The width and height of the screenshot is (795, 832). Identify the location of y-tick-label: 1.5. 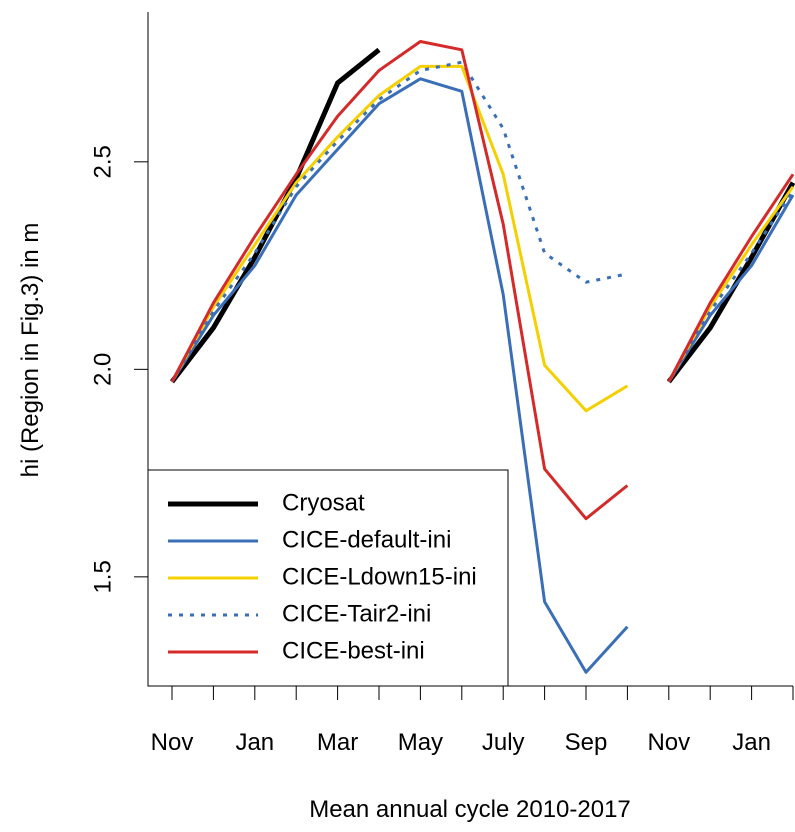
(102, 576).